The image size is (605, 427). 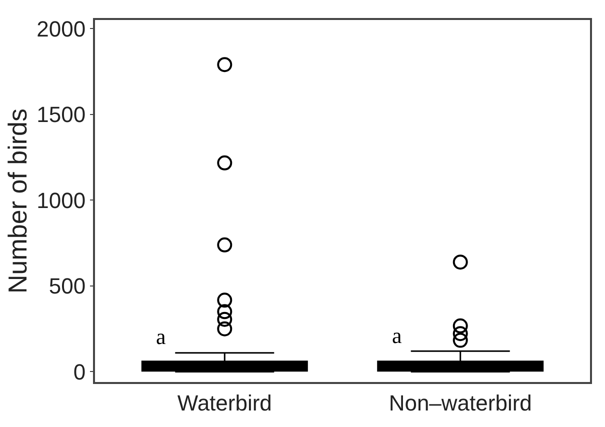 What do you see at coordinates (79, 371) in the screenshot?
I see `y-tick-label: 0` at bounding box center [79, 371].